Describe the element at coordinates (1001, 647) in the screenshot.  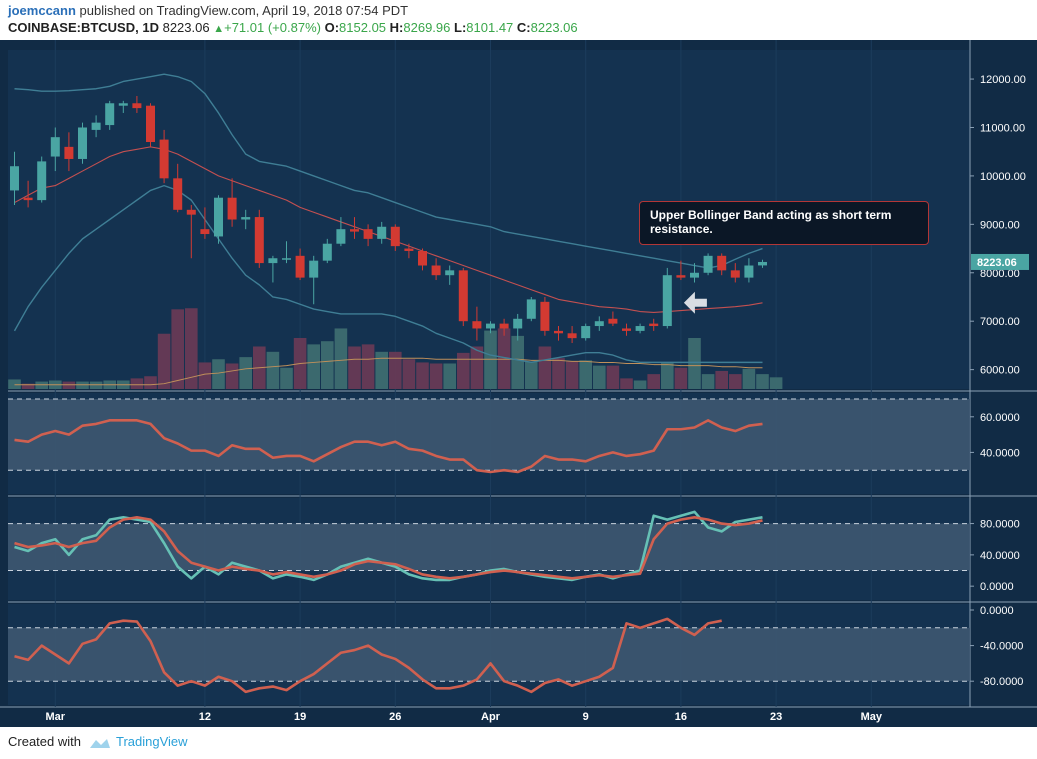
I see `cci-tick-label: -40.0000` at that location.